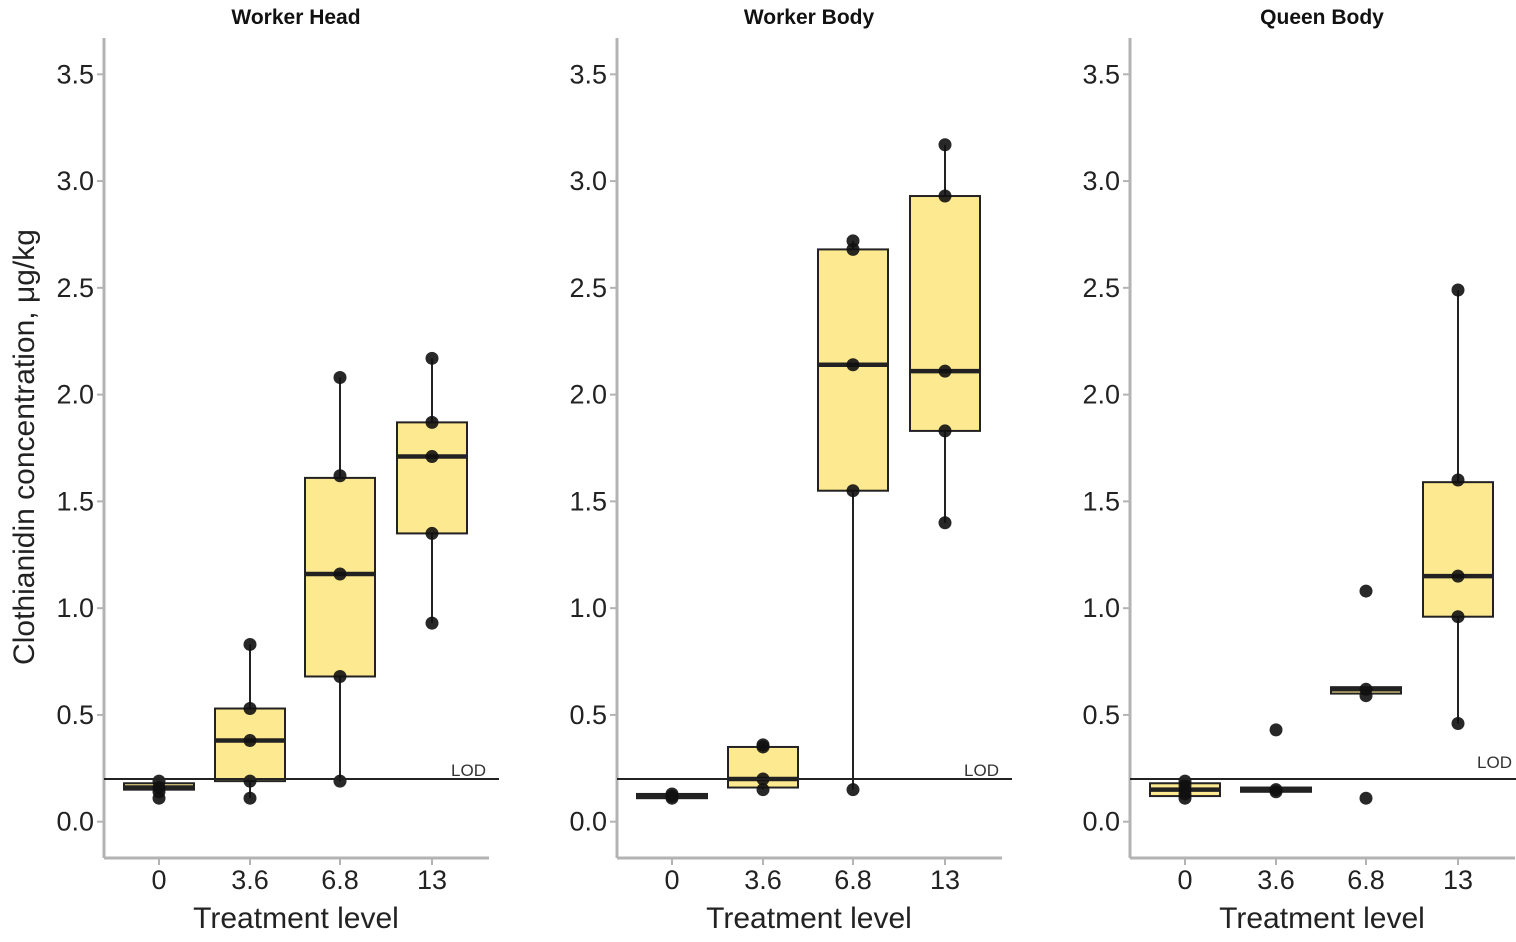 The height and width of the screenshot is (942, 1516). I want to click on panel-title: Worker Body, so click(809, 17).